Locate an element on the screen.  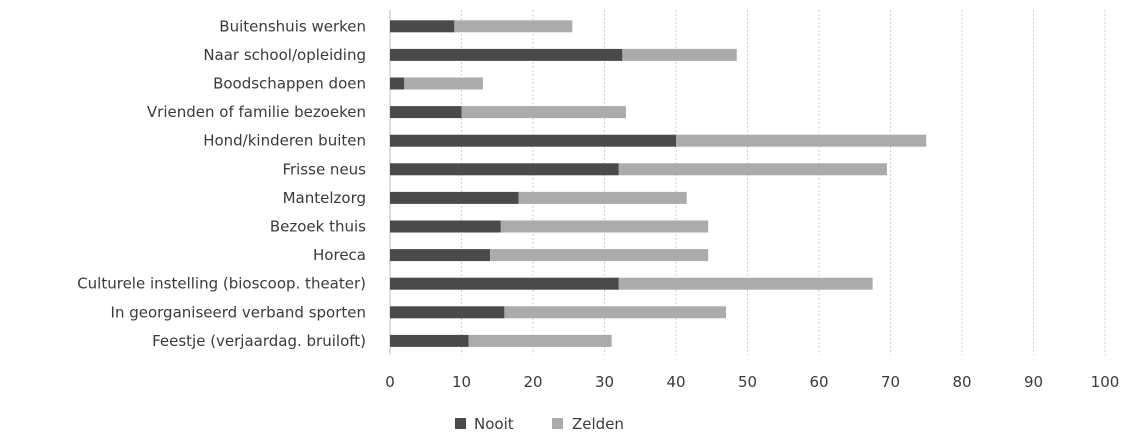
category-label: In georganiseerd verband sporten is located at coordinates (238, 312).